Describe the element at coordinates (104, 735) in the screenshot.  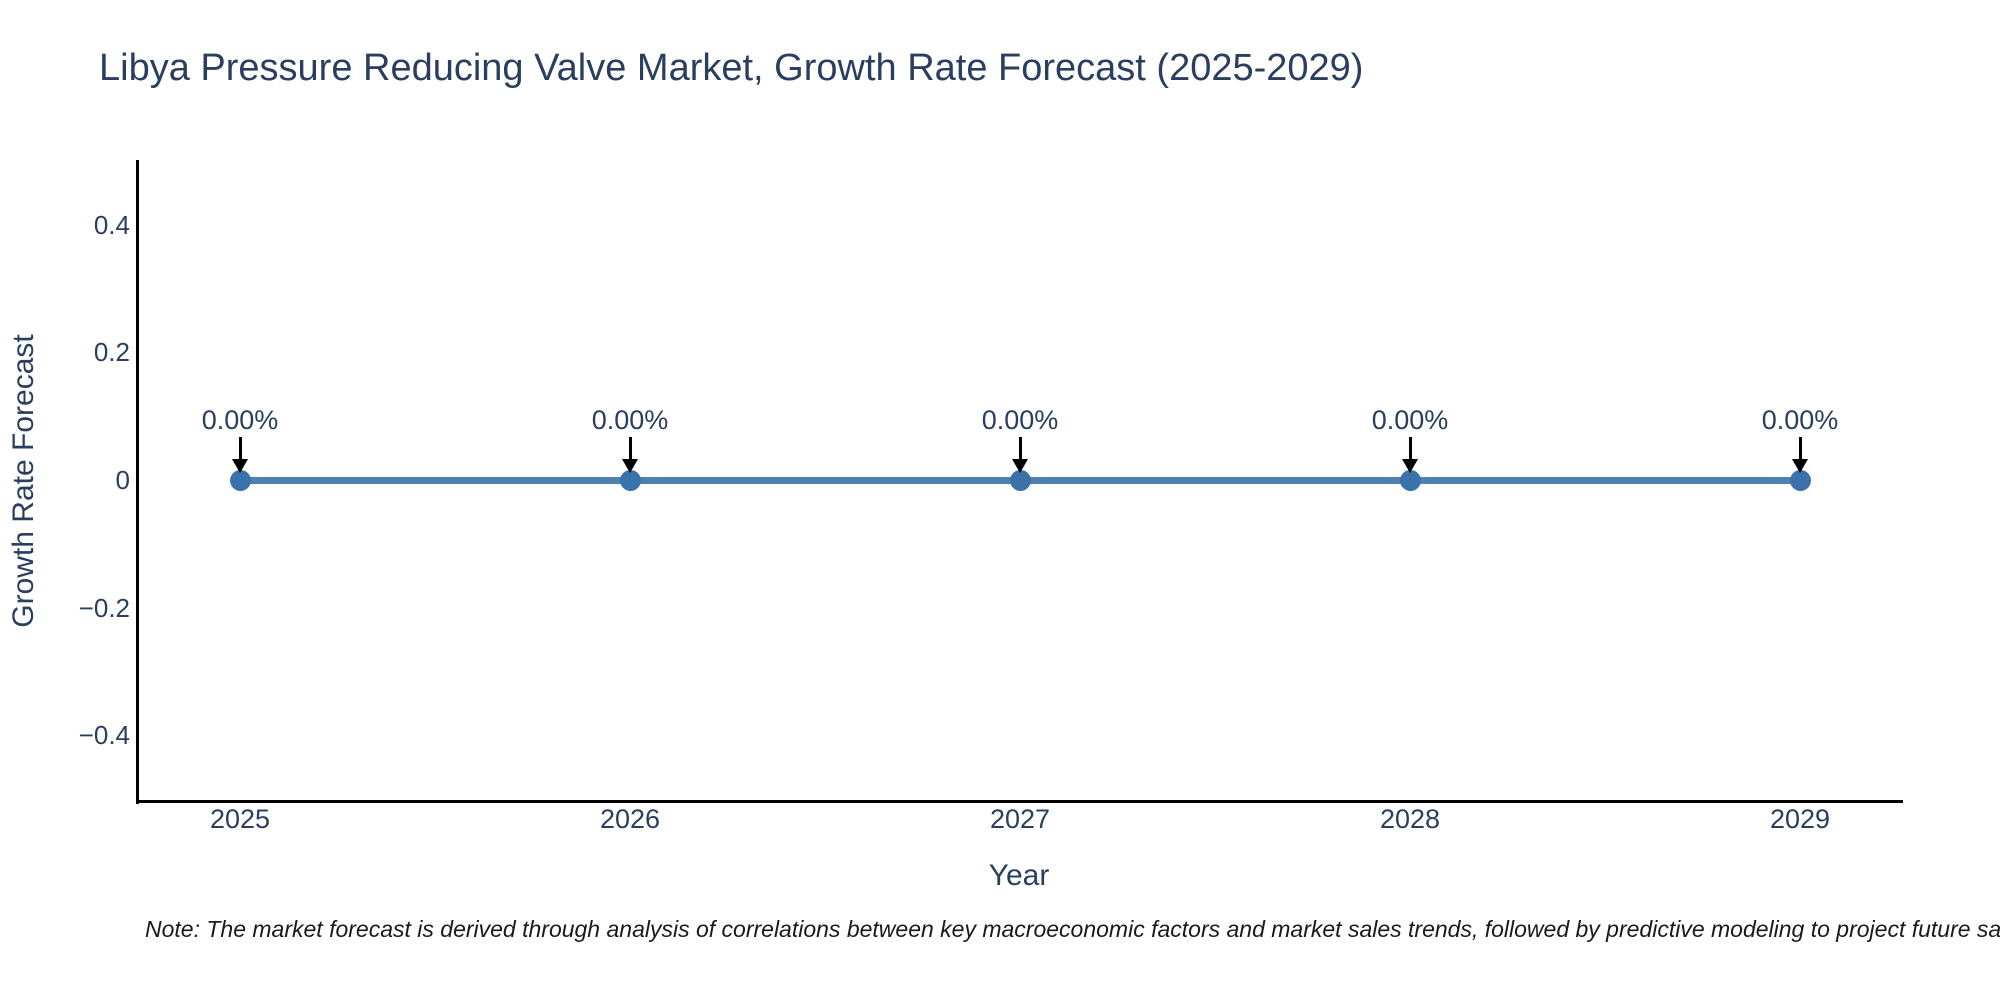
I see `y-tick-label-neg-0-4: −0.4` at that location.